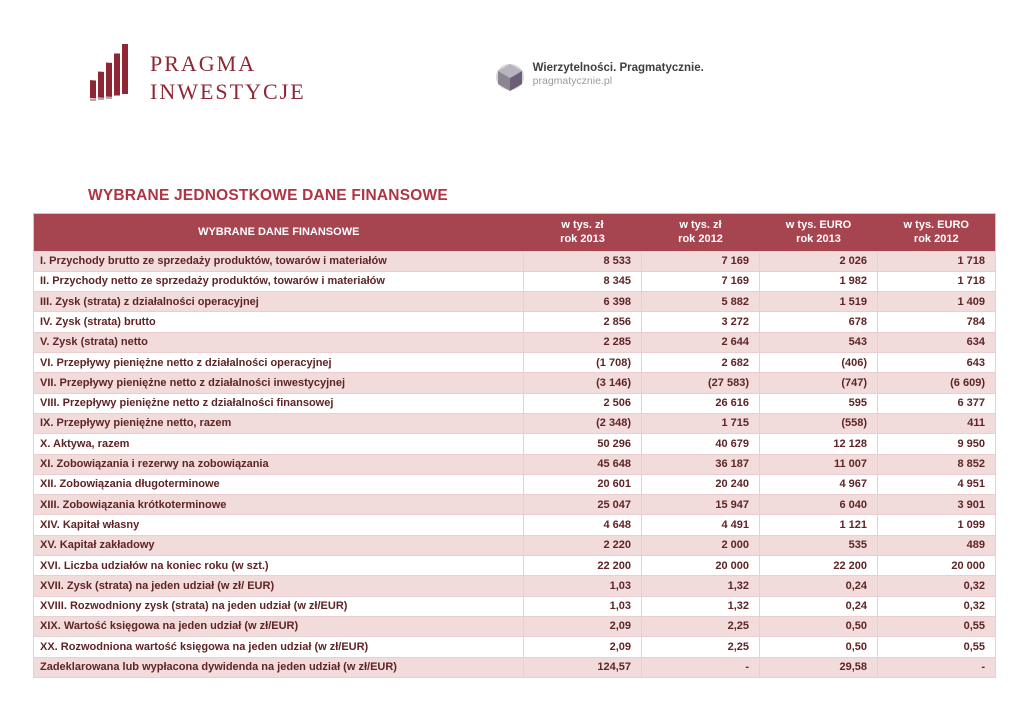 The width and height of the screenshot is (1024, 725). Describe the element at coordinates (700, 232) in the screenshot. I see `table-header-col: w tys. zł rok 2012` at that location.